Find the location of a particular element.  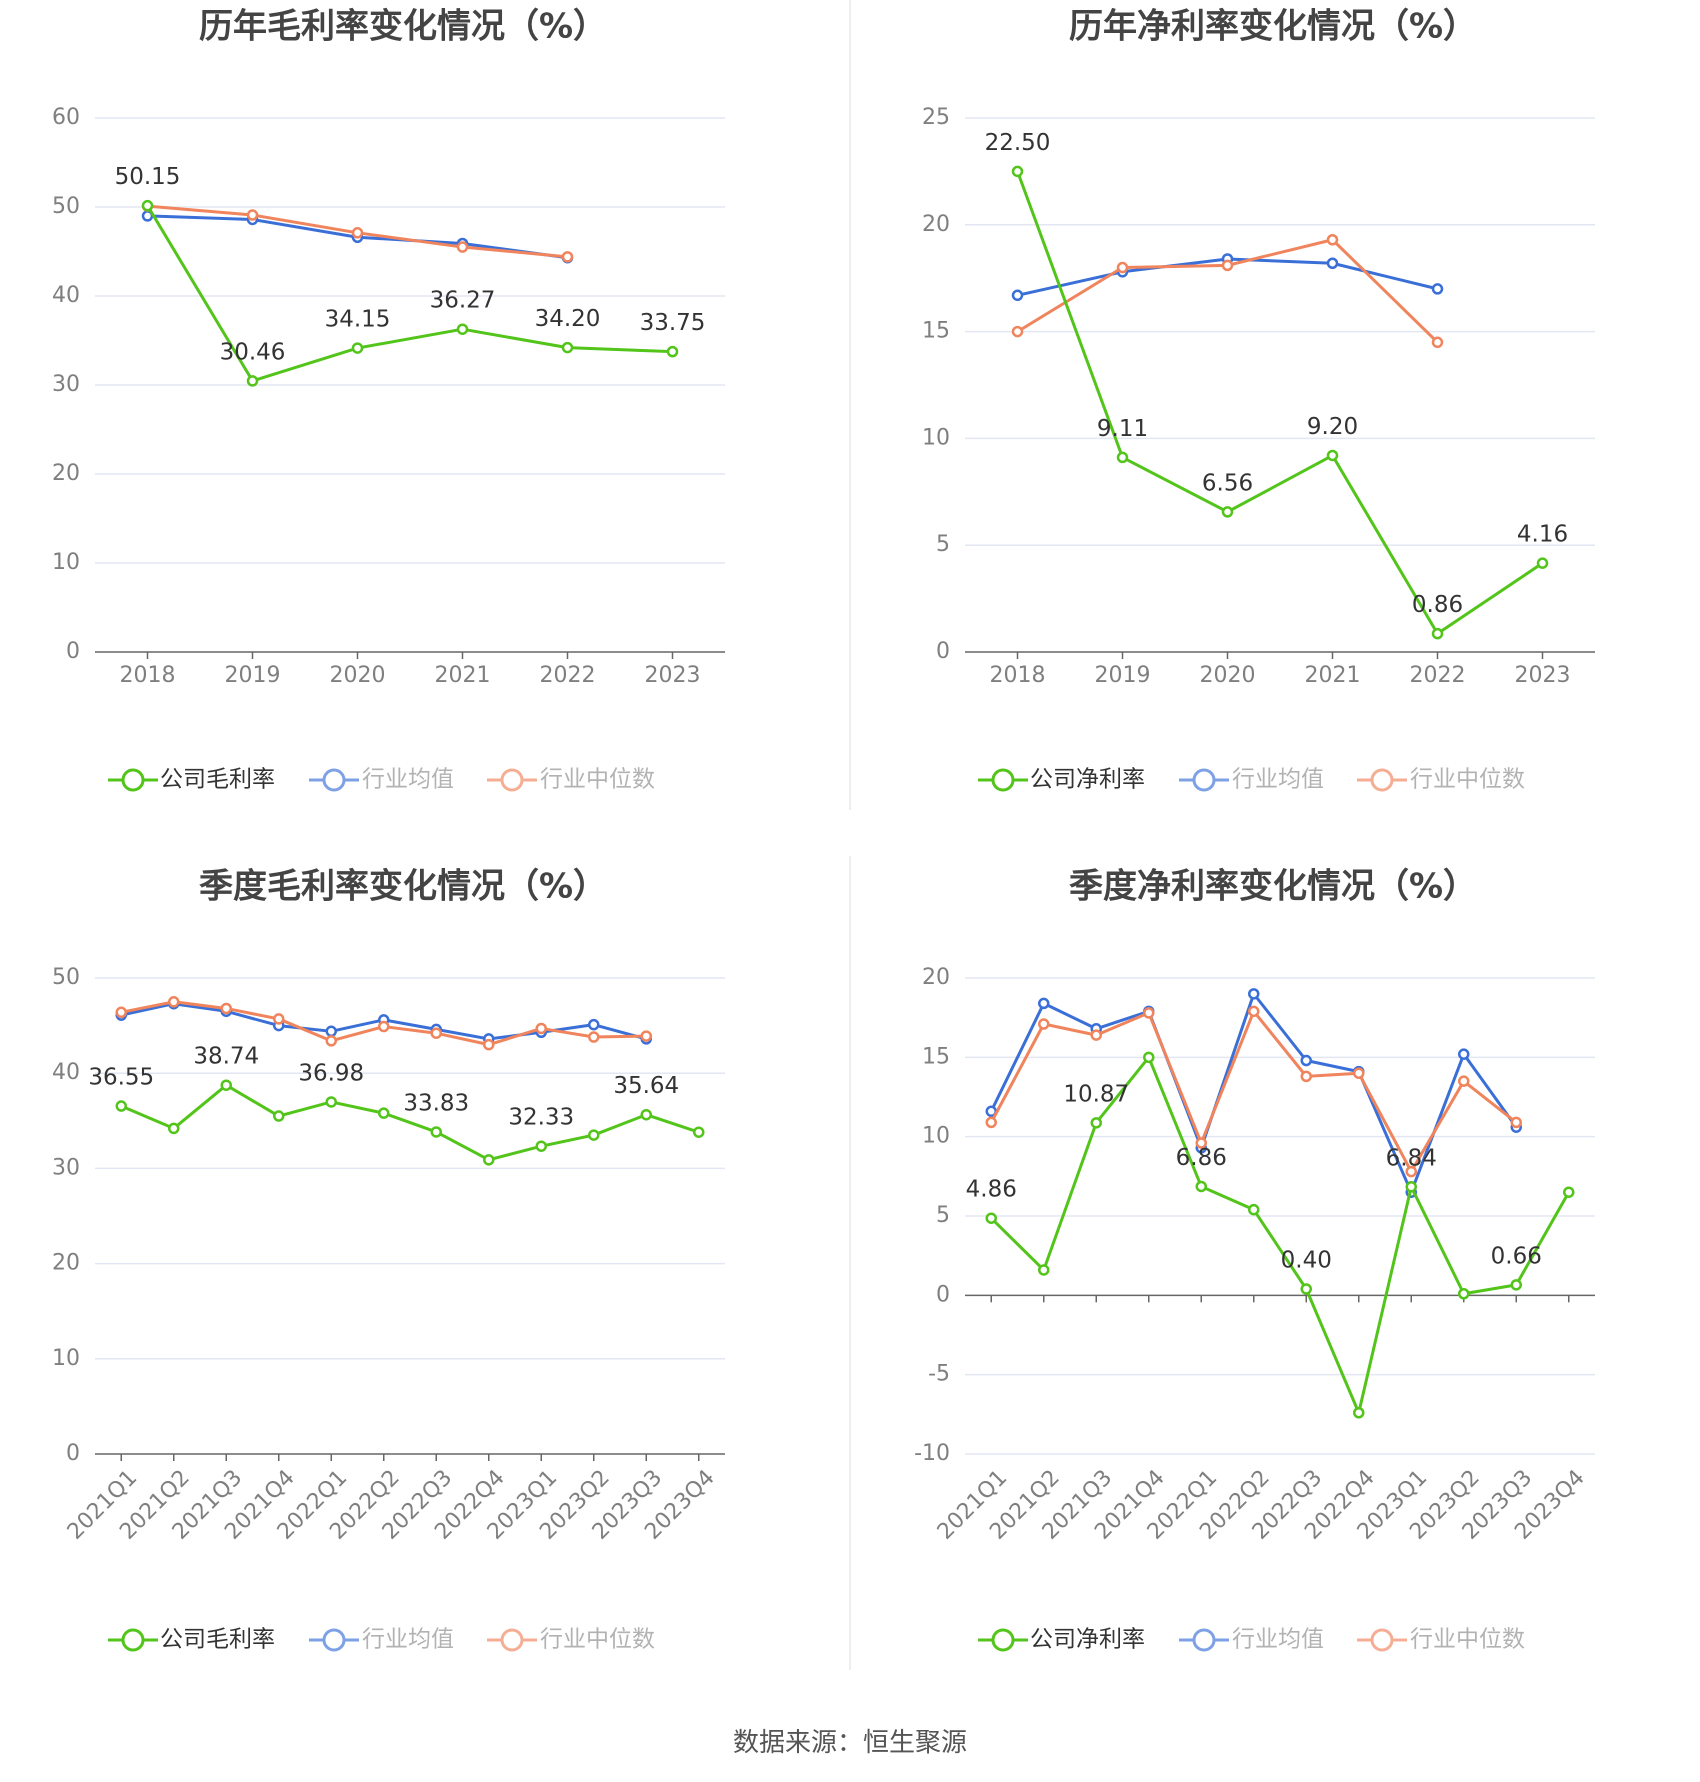

x-tick-label: 2020 is located at coordinates (358, 675).